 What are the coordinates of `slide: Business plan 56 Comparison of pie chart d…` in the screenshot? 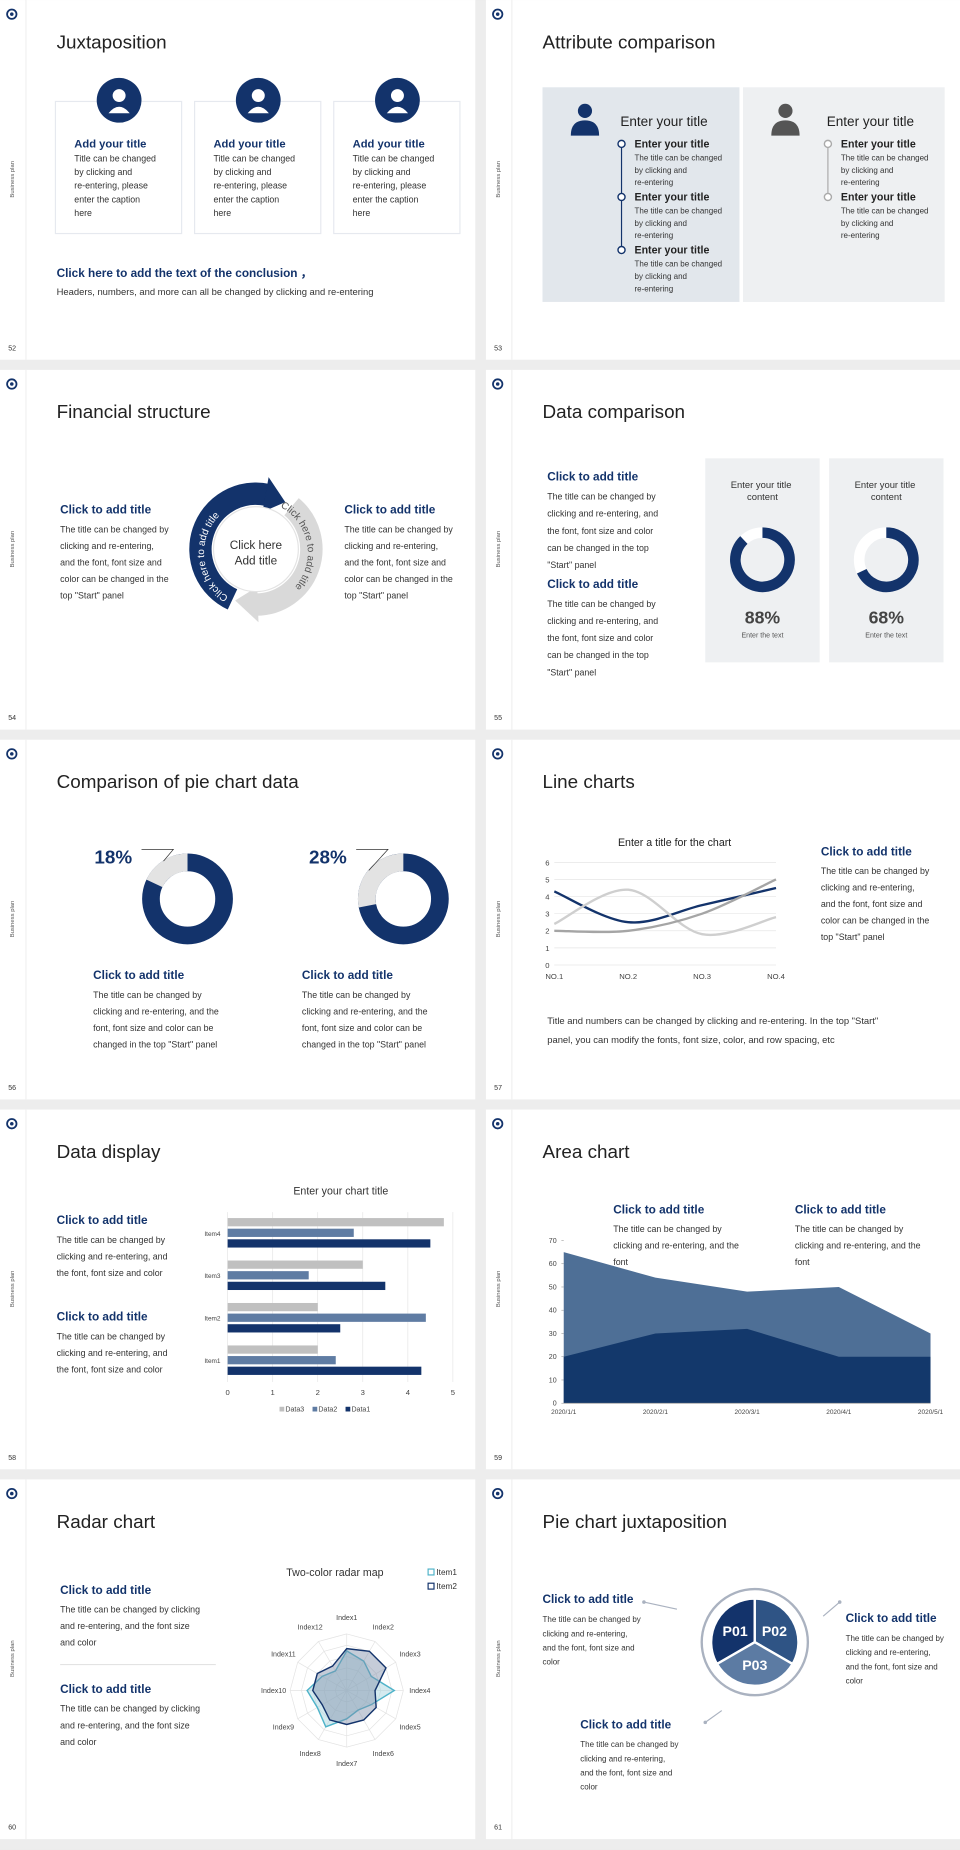 It's located at (238, 919).